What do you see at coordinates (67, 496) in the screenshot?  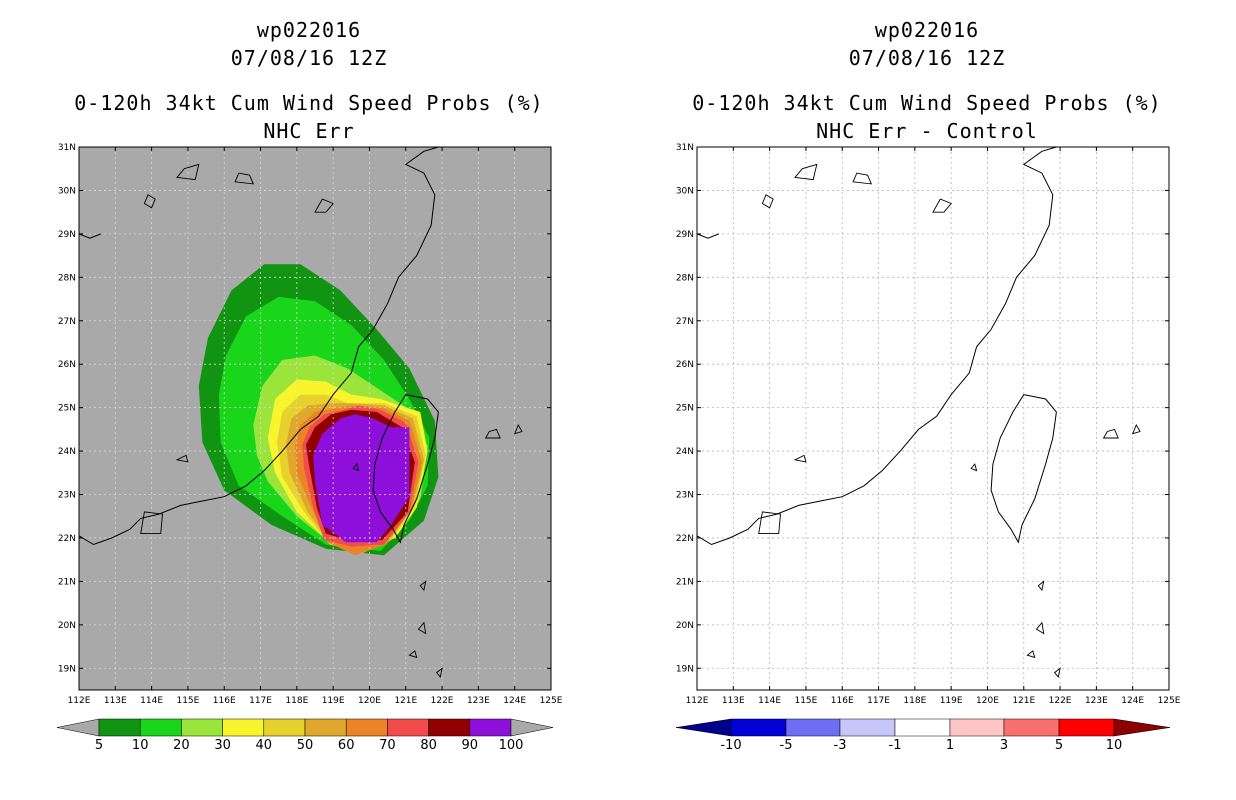 I see `left-lat-label: 23N` at bounding box center [67, 496].